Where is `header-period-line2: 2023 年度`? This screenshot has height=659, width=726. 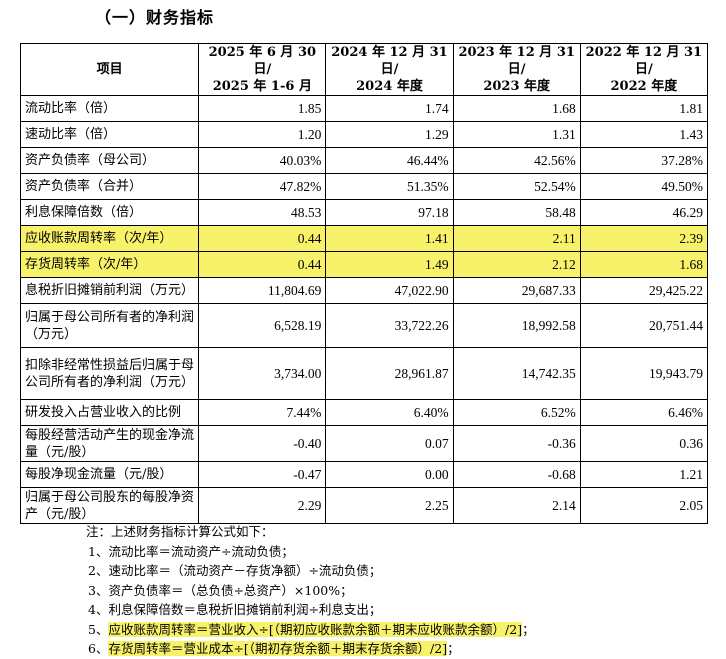
header-period-line2: 2023 年度 is located at coordinates (517, 86).